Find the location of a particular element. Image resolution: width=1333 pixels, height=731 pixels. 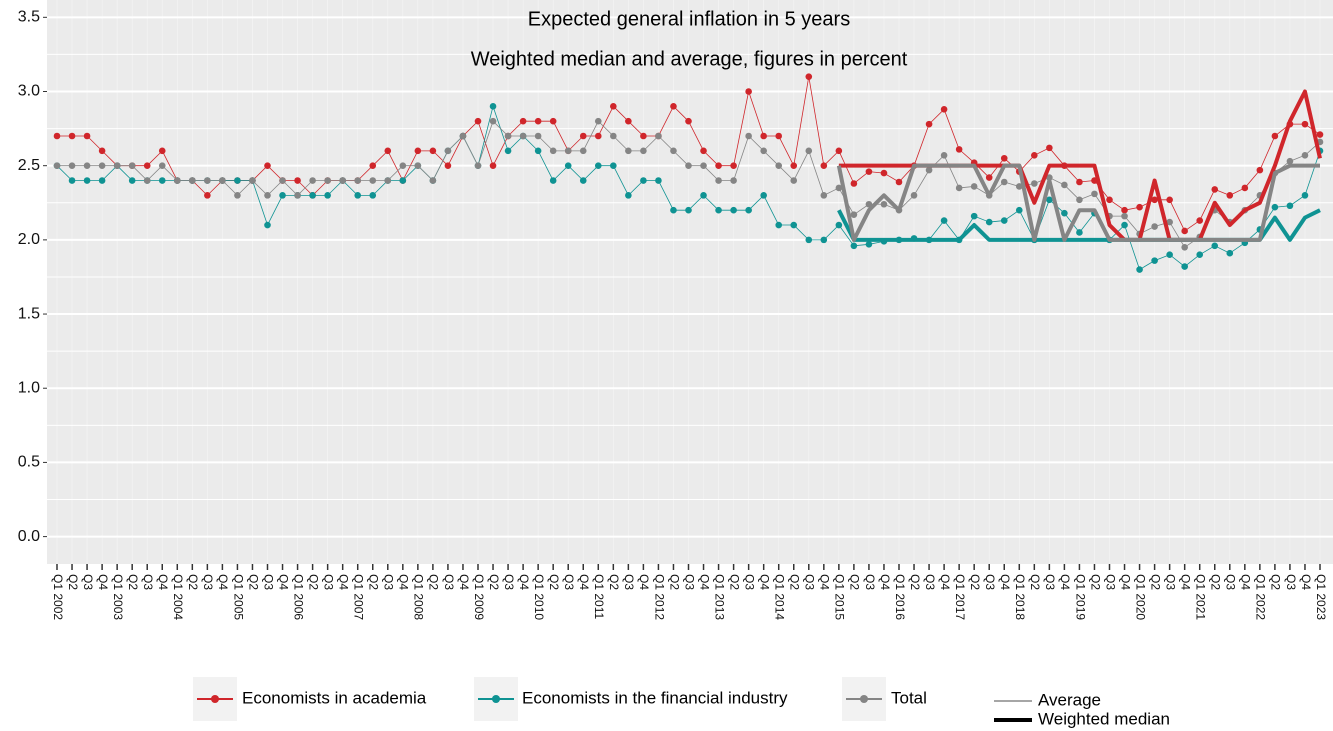

legend-point is located at coordinates (864, 699).